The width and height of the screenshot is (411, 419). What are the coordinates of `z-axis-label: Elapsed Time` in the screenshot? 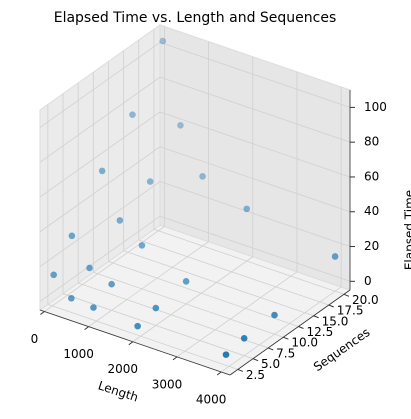 It's located at (407, 230).